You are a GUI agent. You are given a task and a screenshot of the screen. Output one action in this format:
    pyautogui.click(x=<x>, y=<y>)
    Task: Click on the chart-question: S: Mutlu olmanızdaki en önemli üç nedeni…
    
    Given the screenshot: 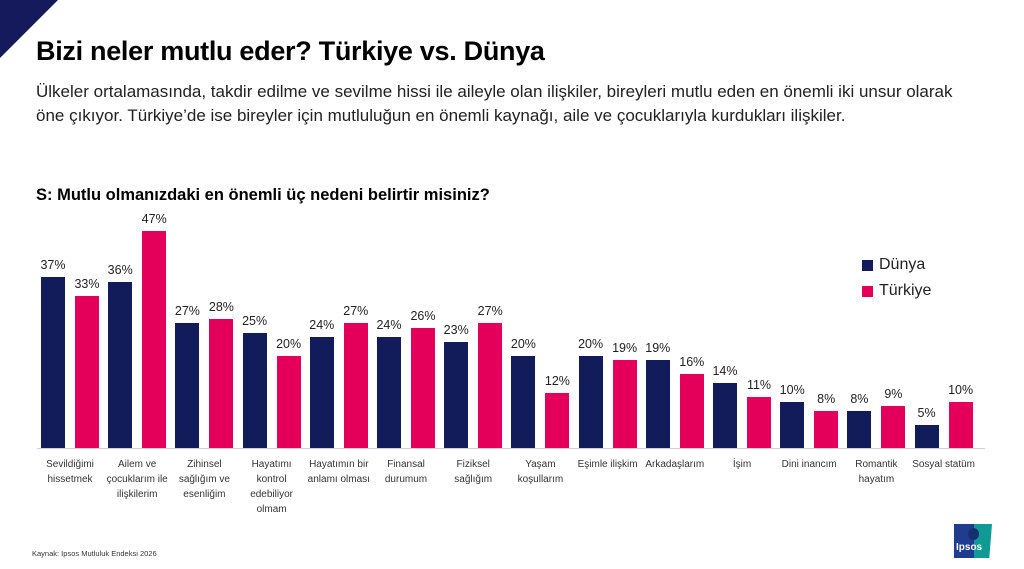 What is the action you would take?
    pyautogui.click(x=263, y=195)
    